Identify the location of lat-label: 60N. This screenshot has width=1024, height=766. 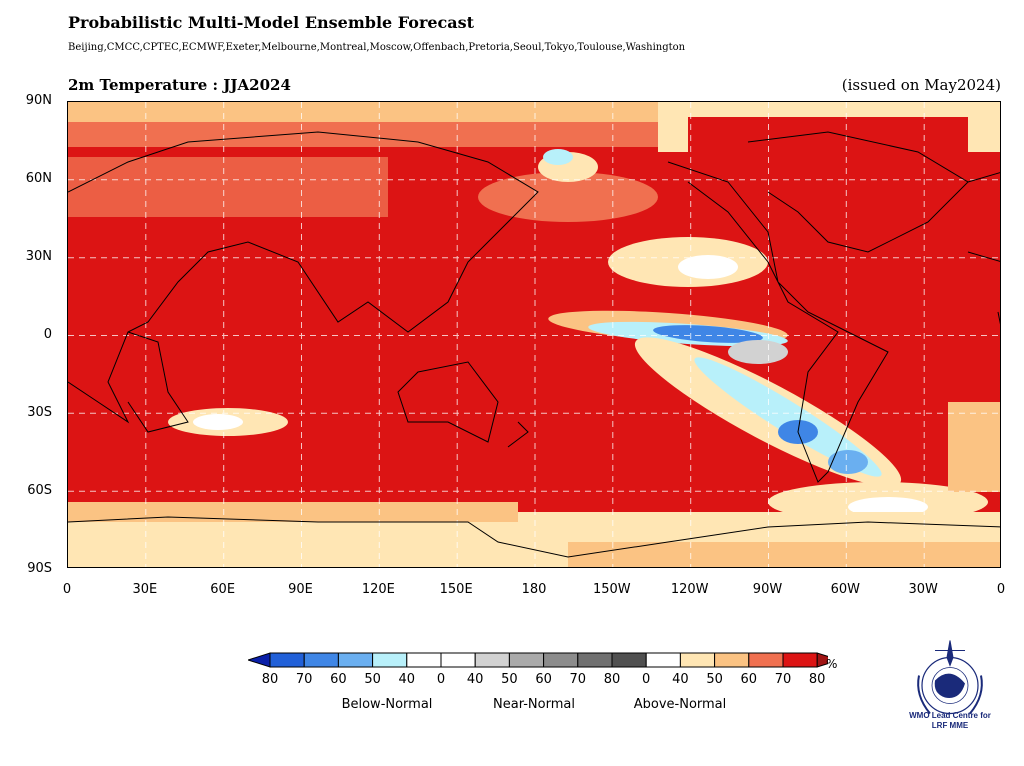
(38, 178).